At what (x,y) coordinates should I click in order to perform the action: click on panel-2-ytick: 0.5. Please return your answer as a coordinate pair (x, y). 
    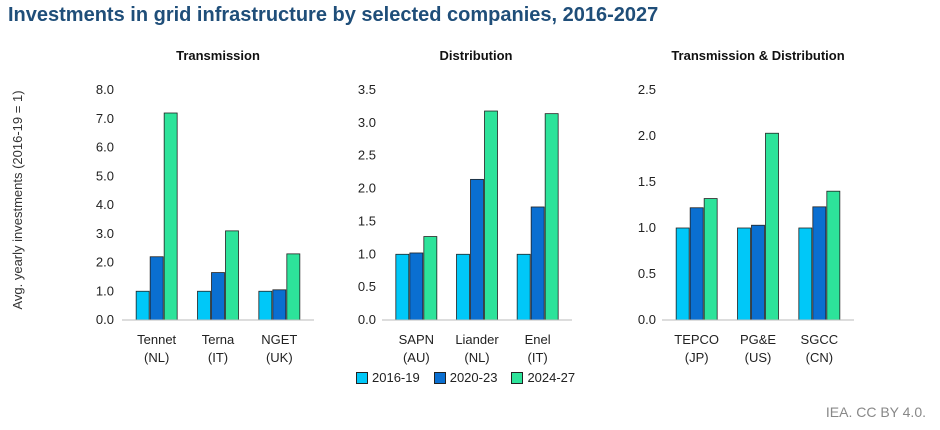
    Looking at the image, I should click on (367, 286).